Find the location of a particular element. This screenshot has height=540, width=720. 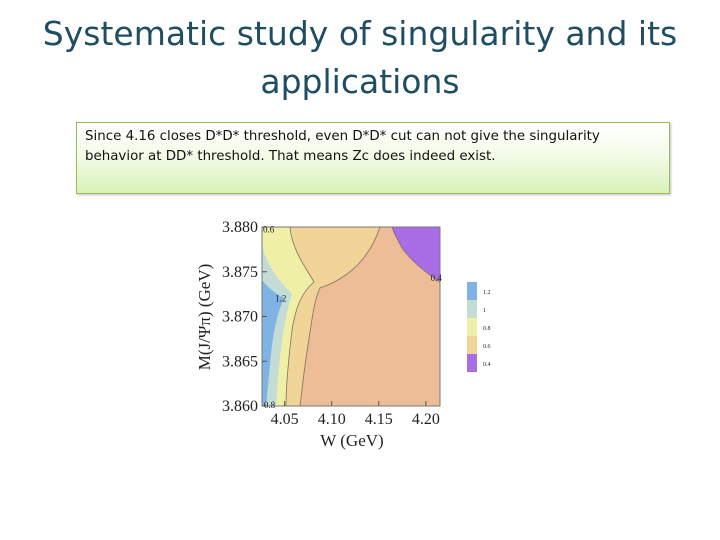

y-tick-marks is located at coordinates (264, 316).